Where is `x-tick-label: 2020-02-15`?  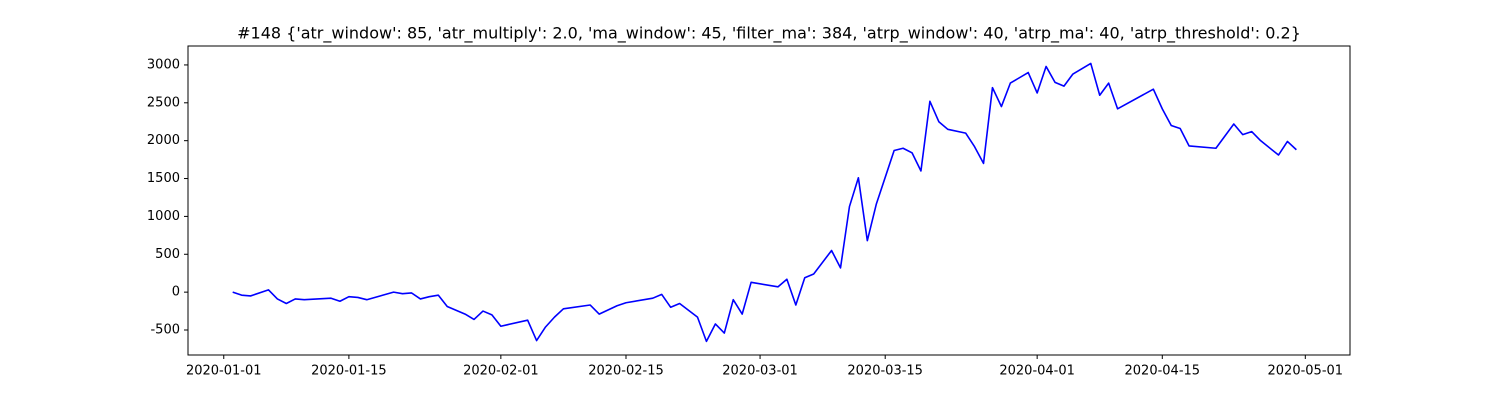 x-tick-label: 2020-02-15 is located at coordinates (626, 371).